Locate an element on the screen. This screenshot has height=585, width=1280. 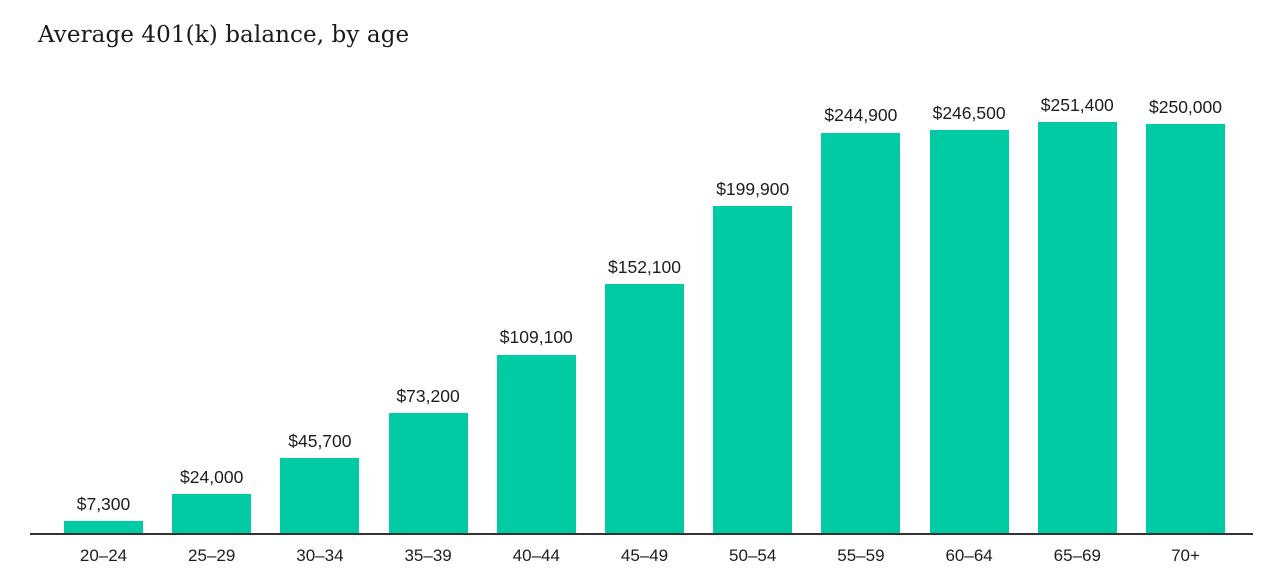
bar-column: $246,500 is located at coordinates (969, 317).